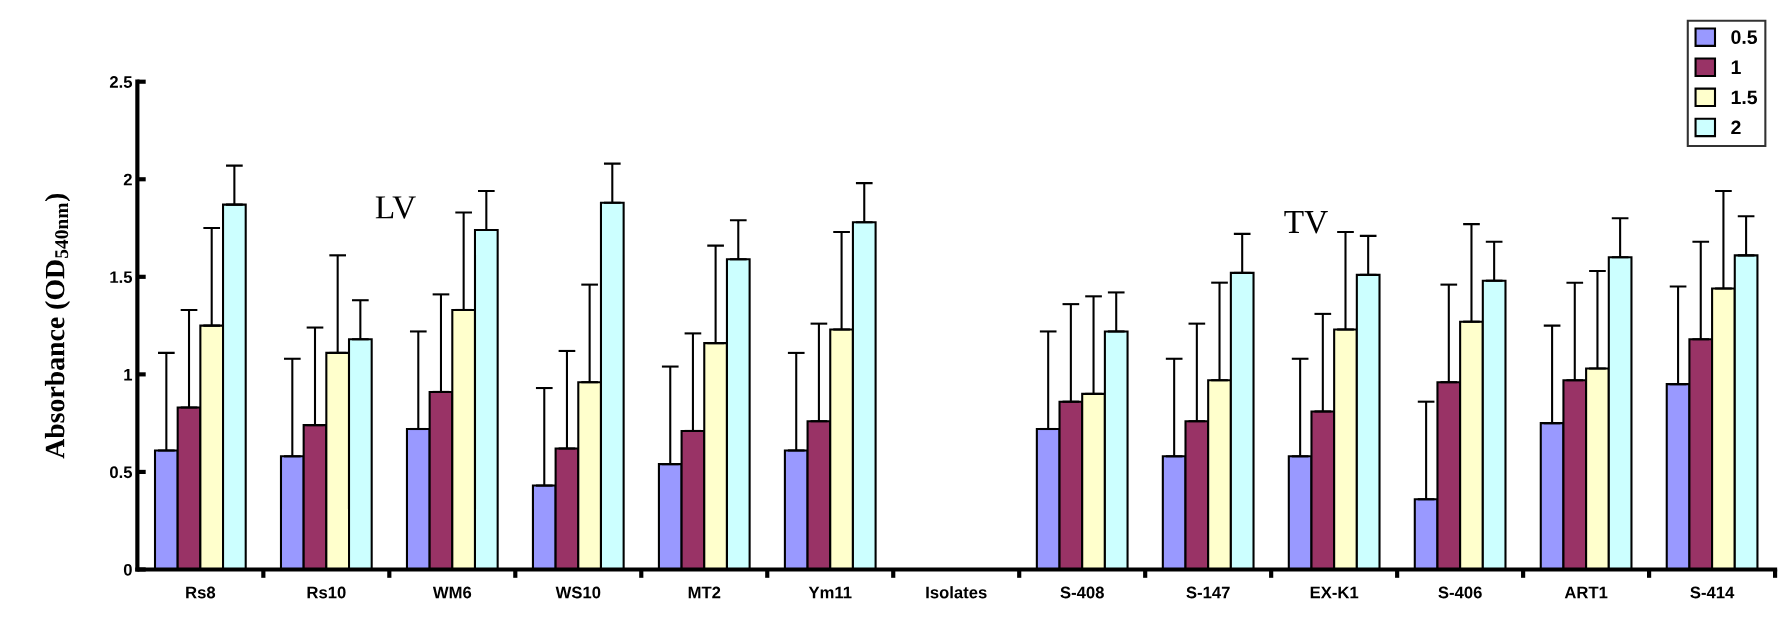 This screenshot has height=619, width=1784. What do you see at coordinates (121, 472) in the screenshot?
I see `y-tick-label: 0.5` at bounding box center [121, 472].